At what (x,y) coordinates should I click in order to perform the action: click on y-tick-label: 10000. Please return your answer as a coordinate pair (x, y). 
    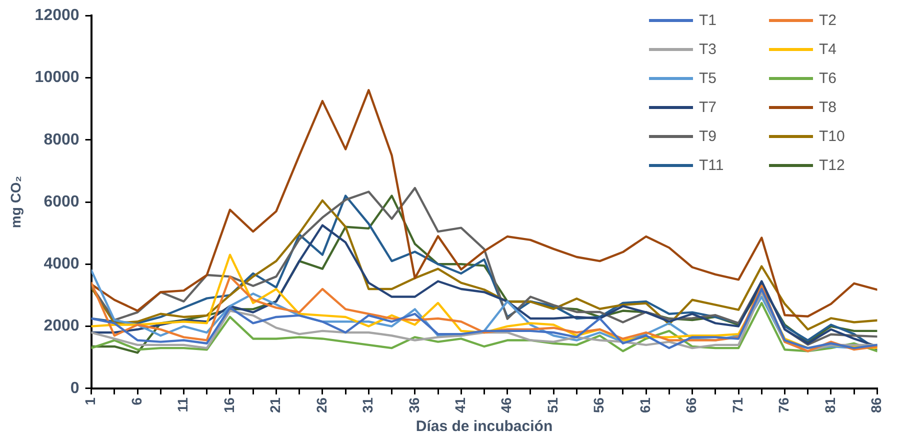
    Looking at the image, I should click on (57, 77).